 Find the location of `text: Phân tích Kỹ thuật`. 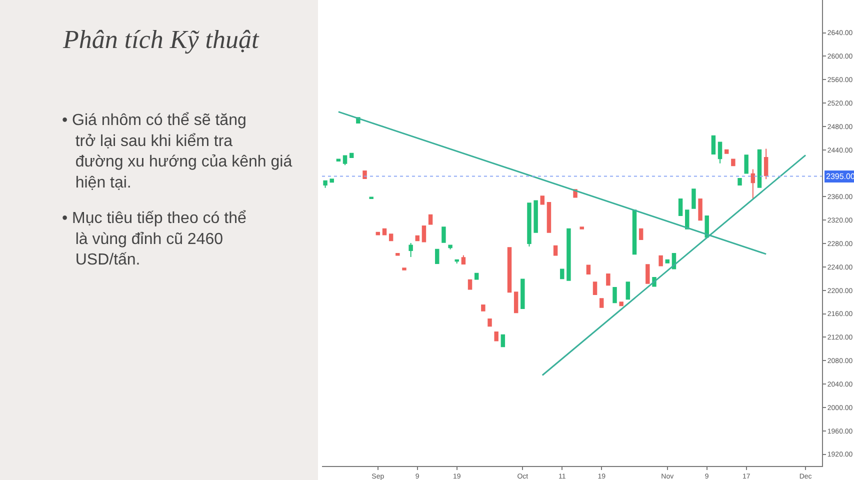

text: Phân tích Kỹ thuật is located at coordinates (161, 39).